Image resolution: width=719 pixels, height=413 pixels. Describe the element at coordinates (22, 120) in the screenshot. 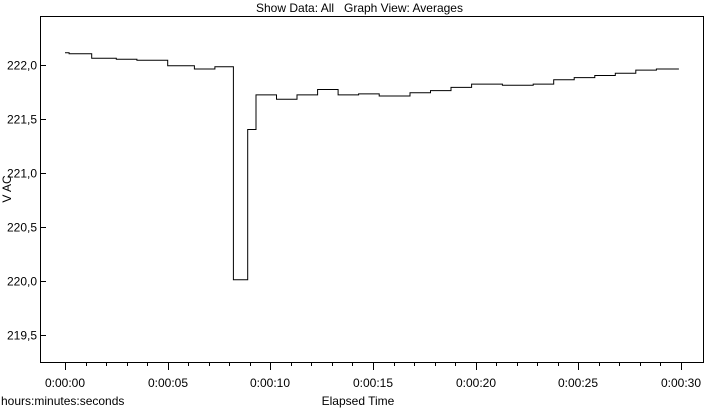

I see `y-tick-label: 221,5` at that location.